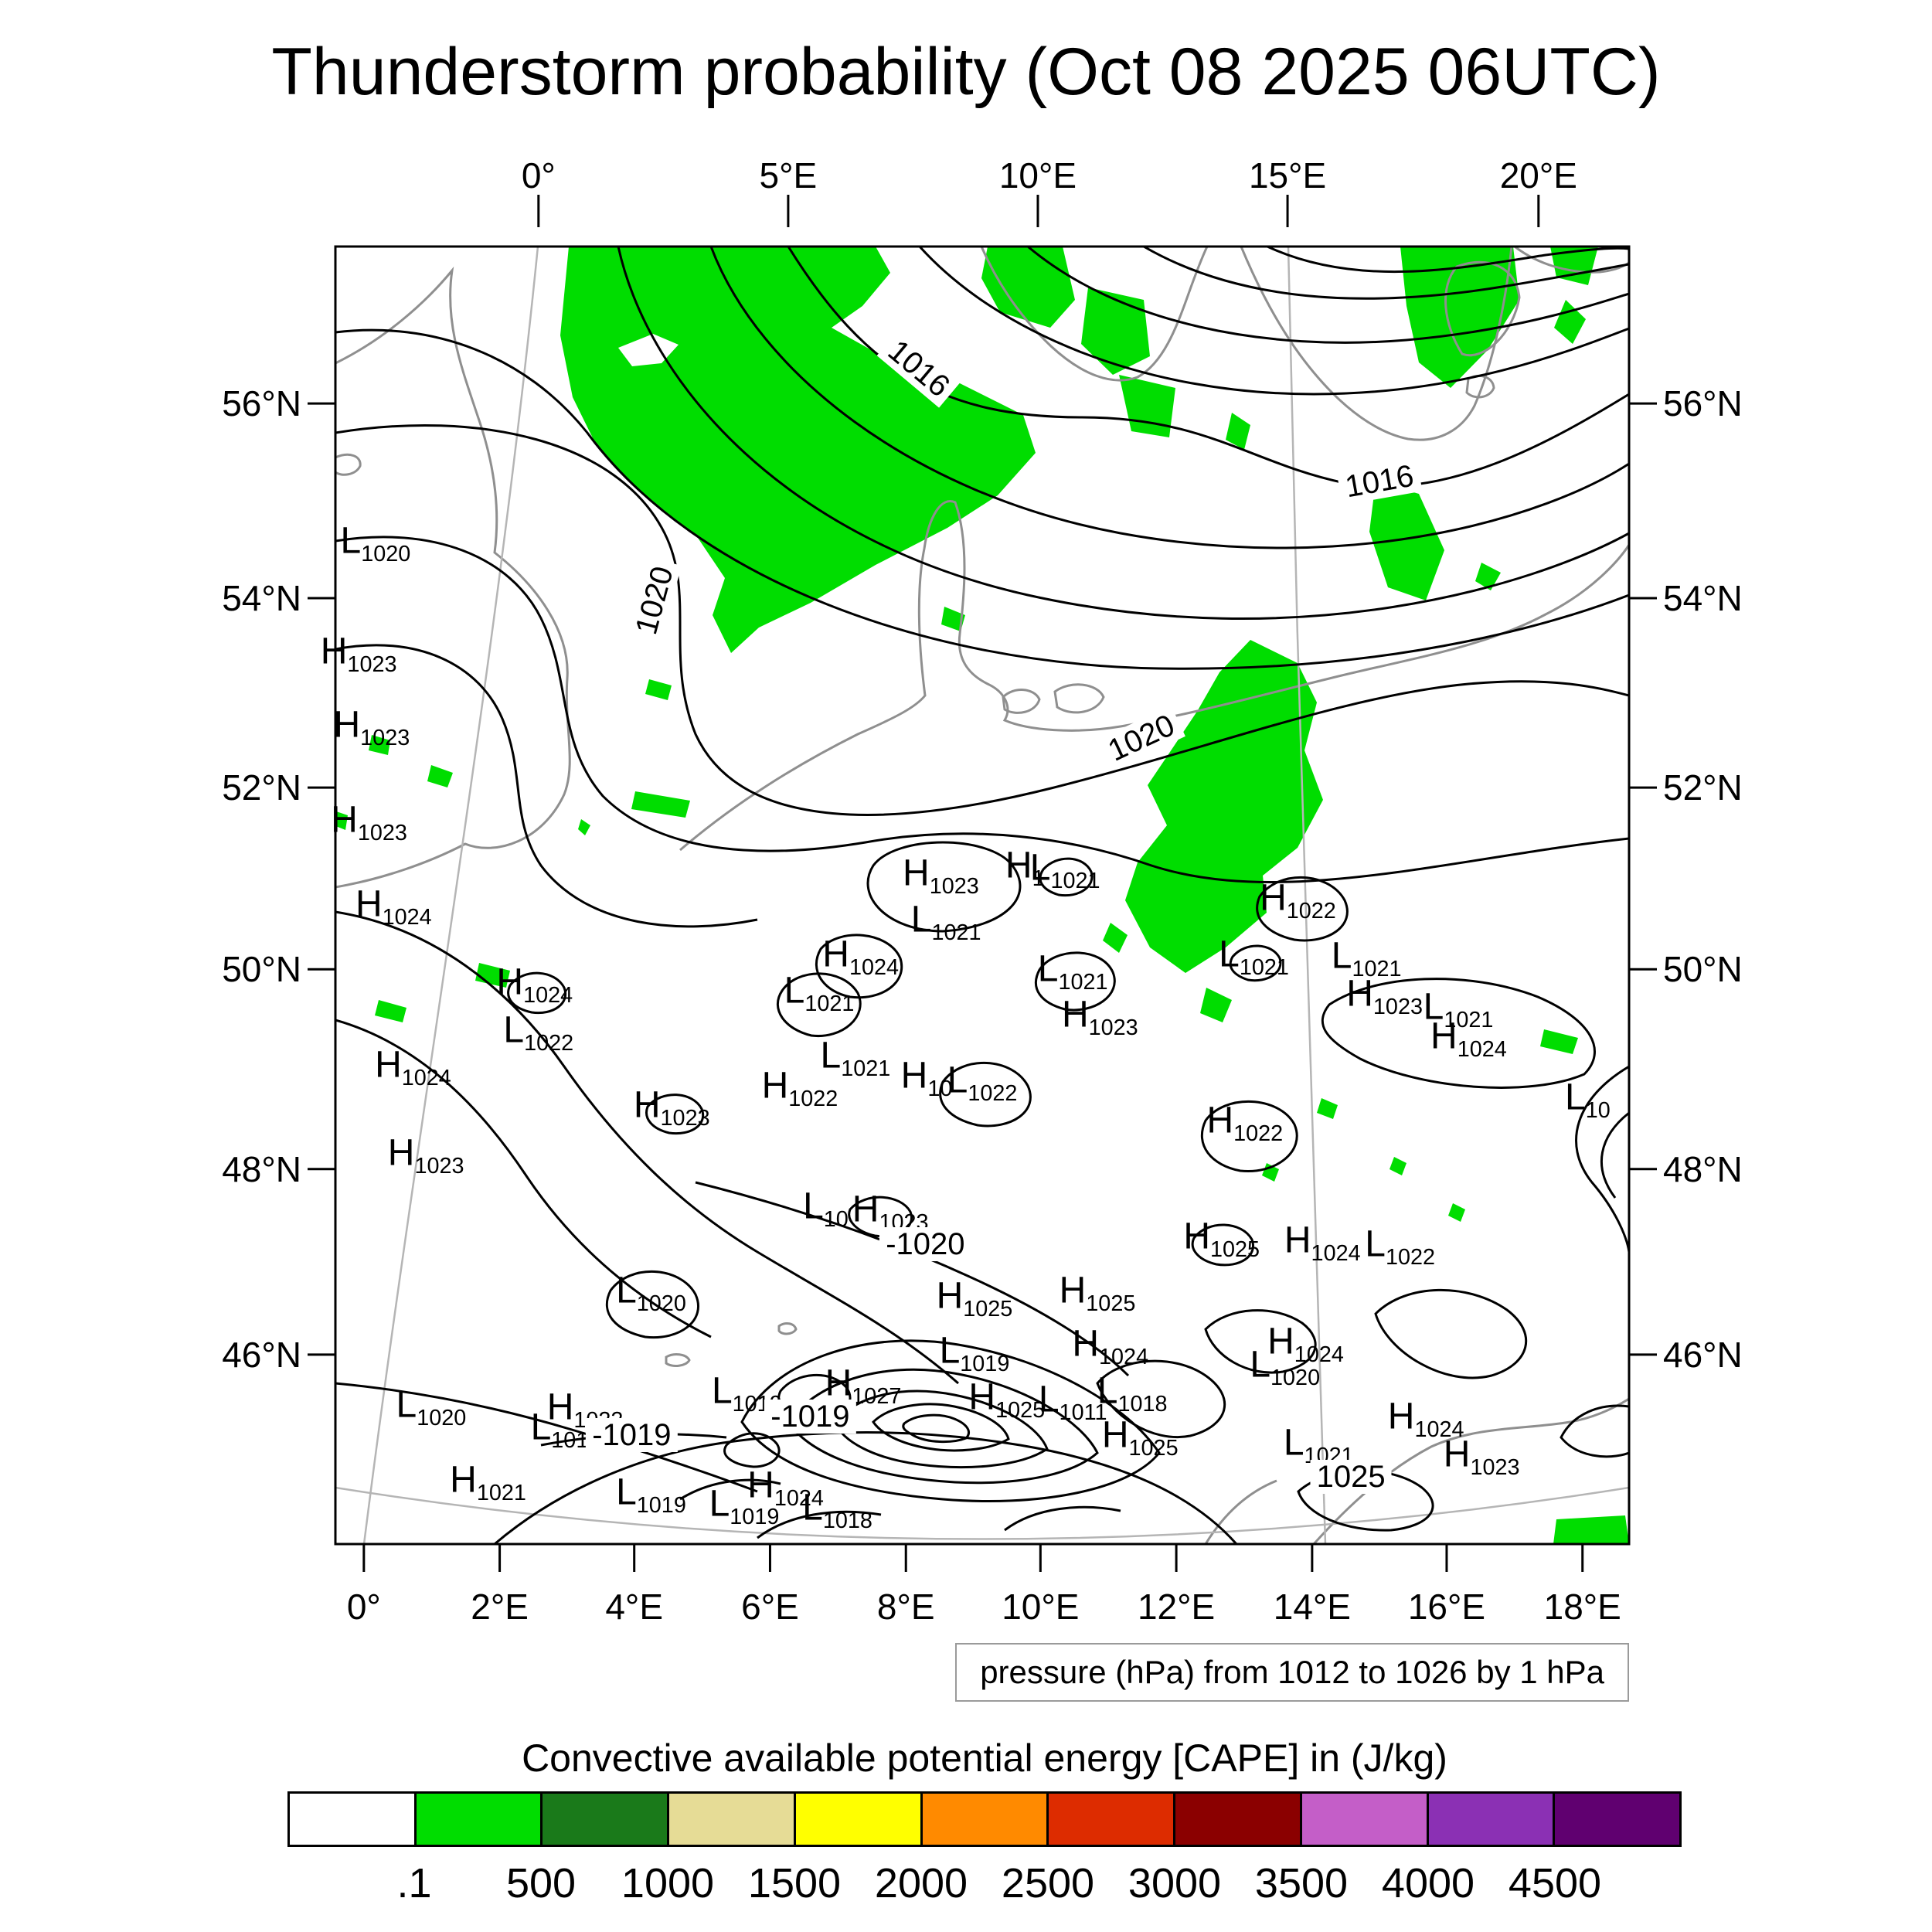 The width and height of the screenshot is (1932, 1932). Describe the element at coordinates (1703, 970) in the screenshot. I see `axis-label-right: 50°N` at that location.